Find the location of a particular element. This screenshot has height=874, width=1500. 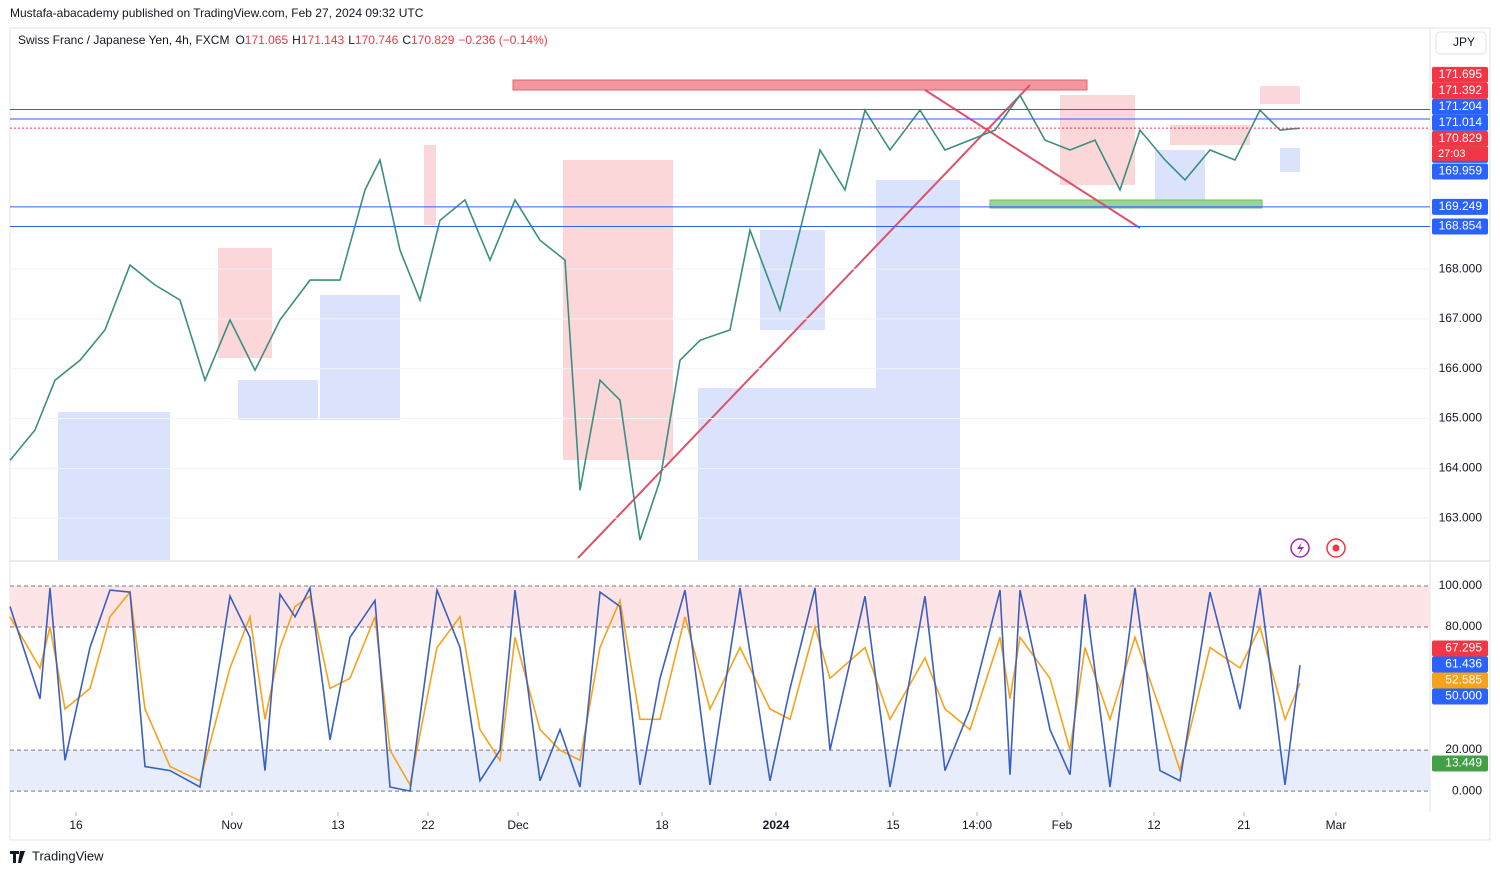

resistance-zone is located at coordinates (800, 85).